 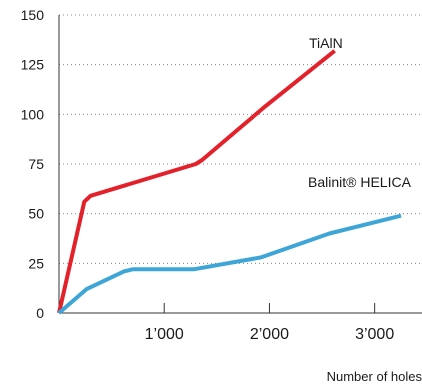 I want to click on x-tick-label: 1’000, so click(x=164, y=334).